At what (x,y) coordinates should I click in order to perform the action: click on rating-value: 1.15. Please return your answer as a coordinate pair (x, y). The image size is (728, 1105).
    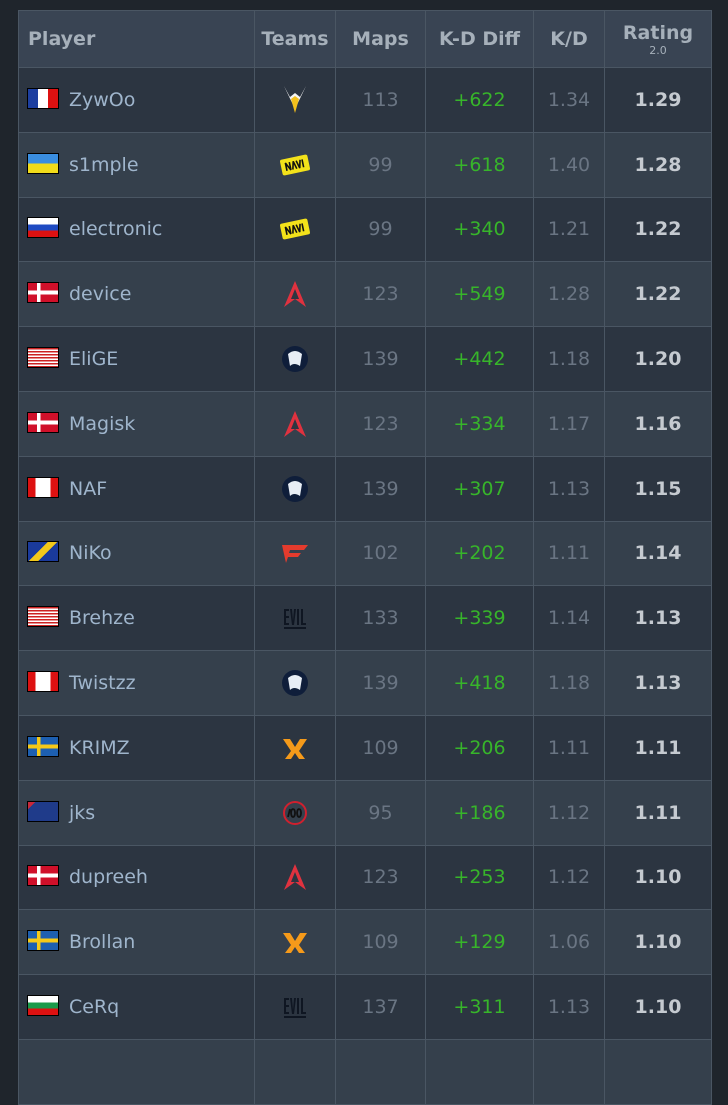
    Looking at the image, I should click on (658, 488).